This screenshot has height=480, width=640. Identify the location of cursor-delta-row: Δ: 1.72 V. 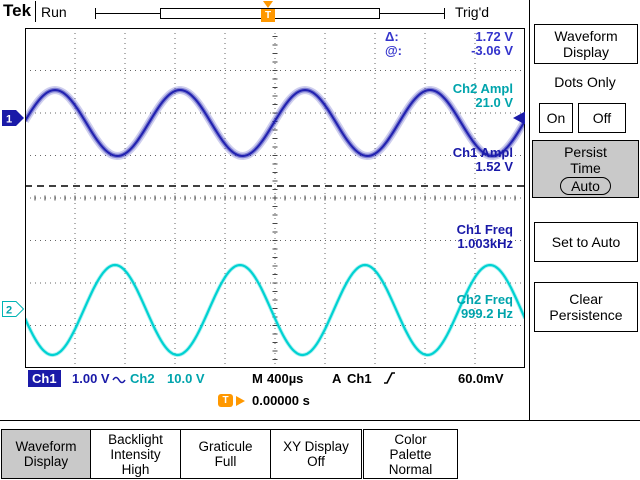
(449, 37).